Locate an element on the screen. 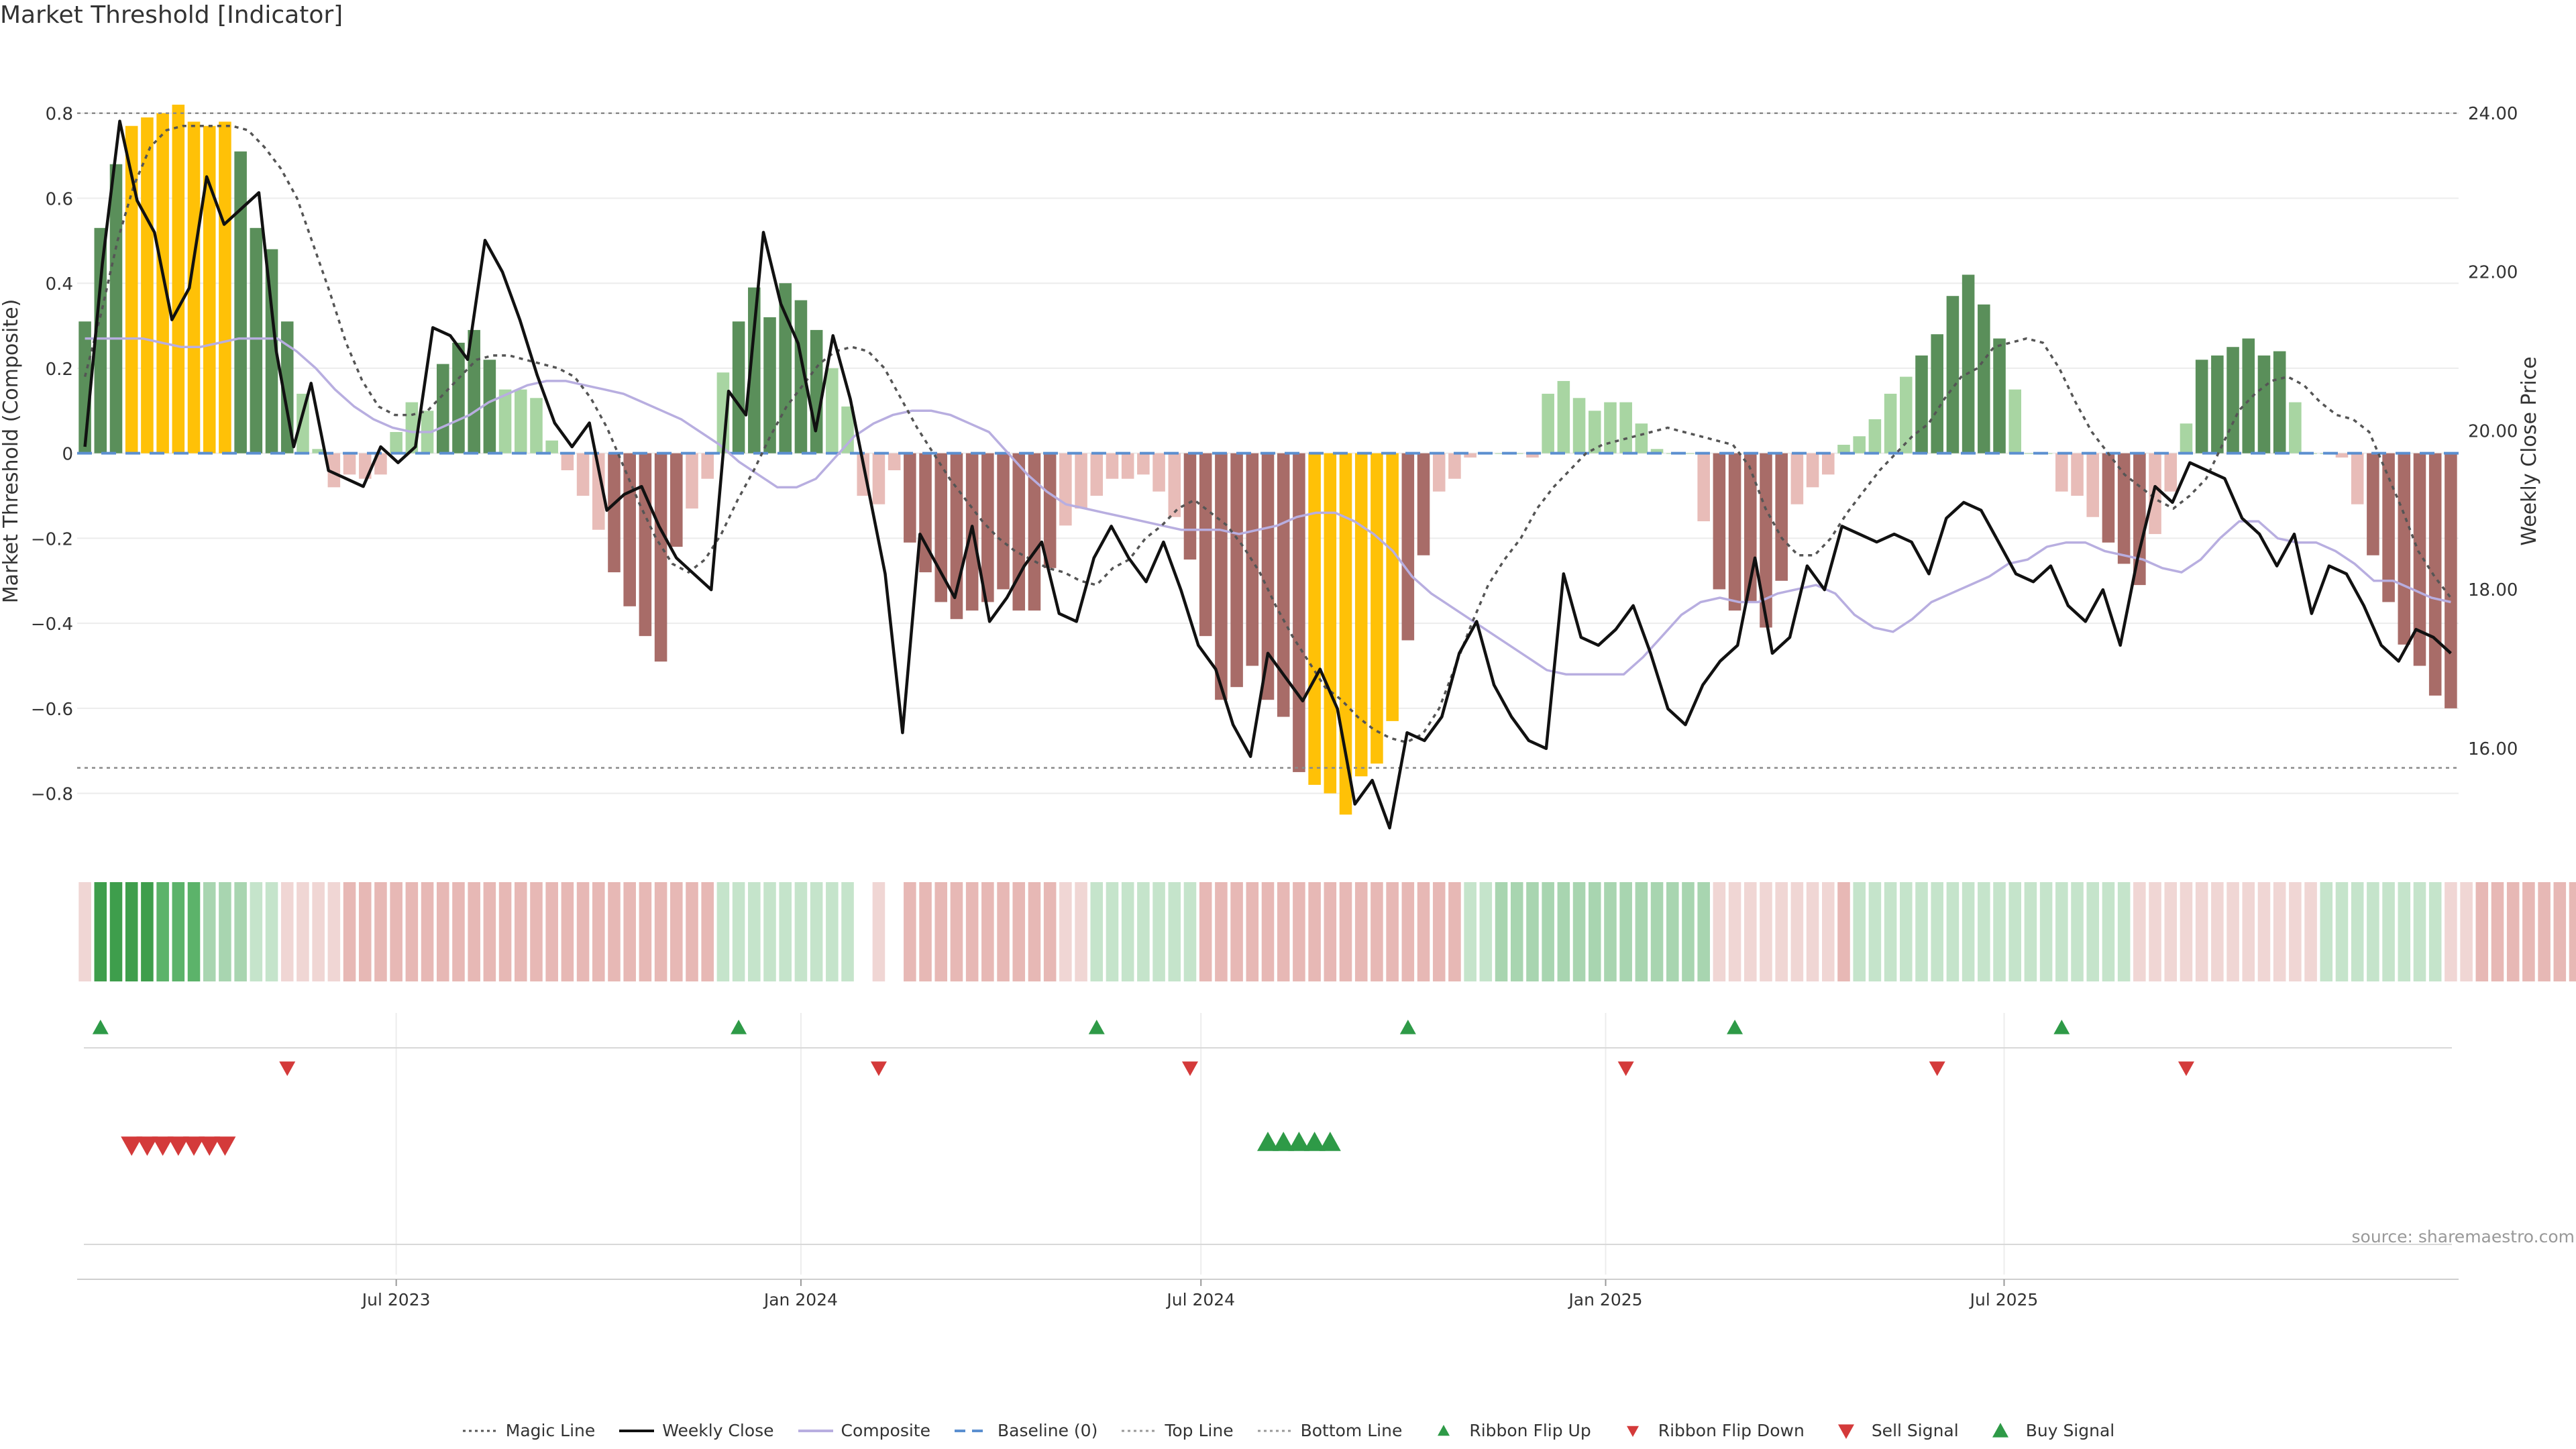 The image size is (2576, 1449). legend-label: Weekly Close is located at coordinates (718, 1430).